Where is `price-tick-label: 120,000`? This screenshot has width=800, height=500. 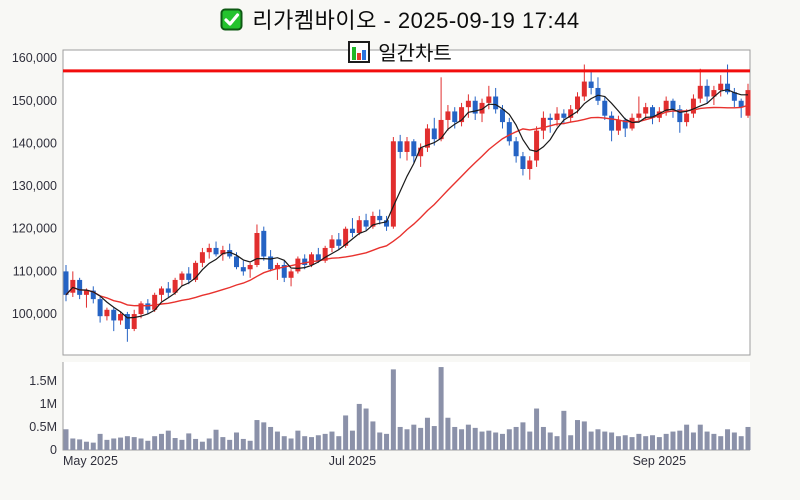
price-tick-label: 120,000 is located at coordinates (34, 229).